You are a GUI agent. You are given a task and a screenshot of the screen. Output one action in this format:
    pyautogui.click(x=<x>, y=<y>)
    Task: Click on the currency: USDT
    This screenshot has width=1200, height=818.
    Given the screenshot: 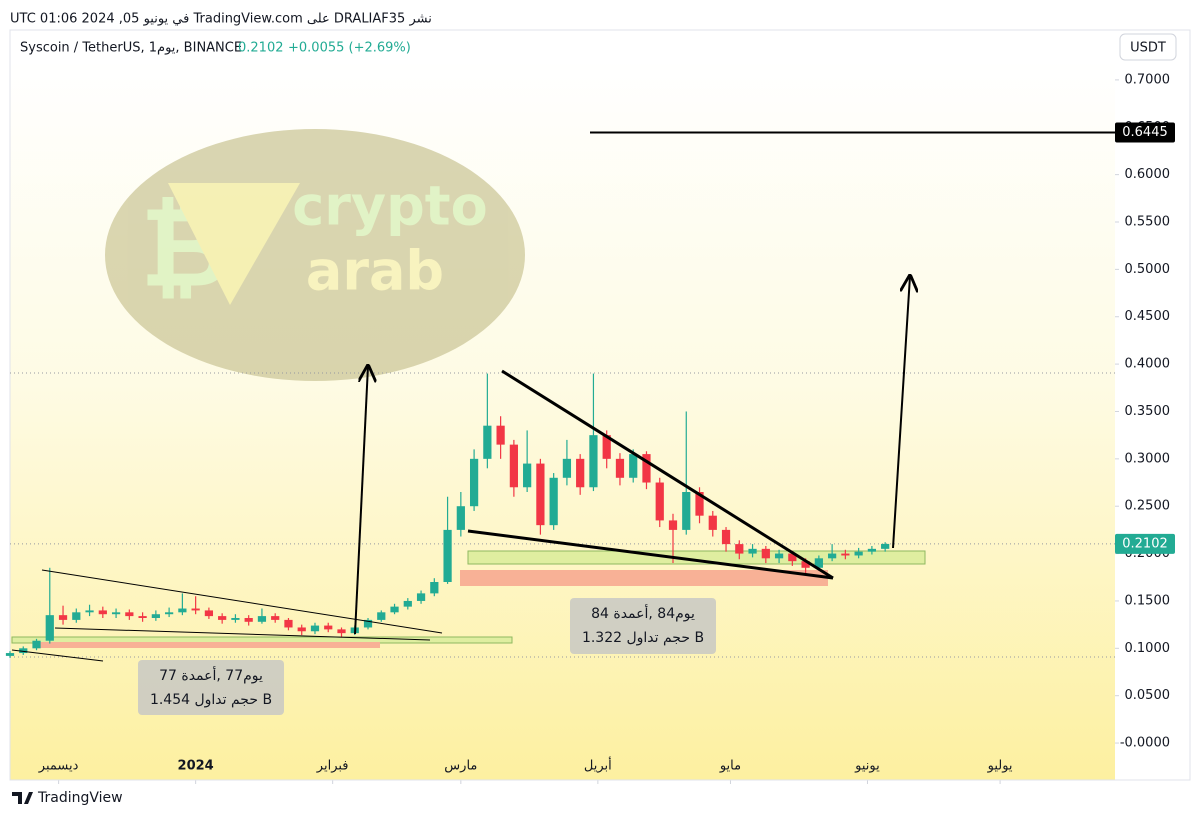 What is the action you would take?
    pyautogui.click(x=1148, y=48)
    